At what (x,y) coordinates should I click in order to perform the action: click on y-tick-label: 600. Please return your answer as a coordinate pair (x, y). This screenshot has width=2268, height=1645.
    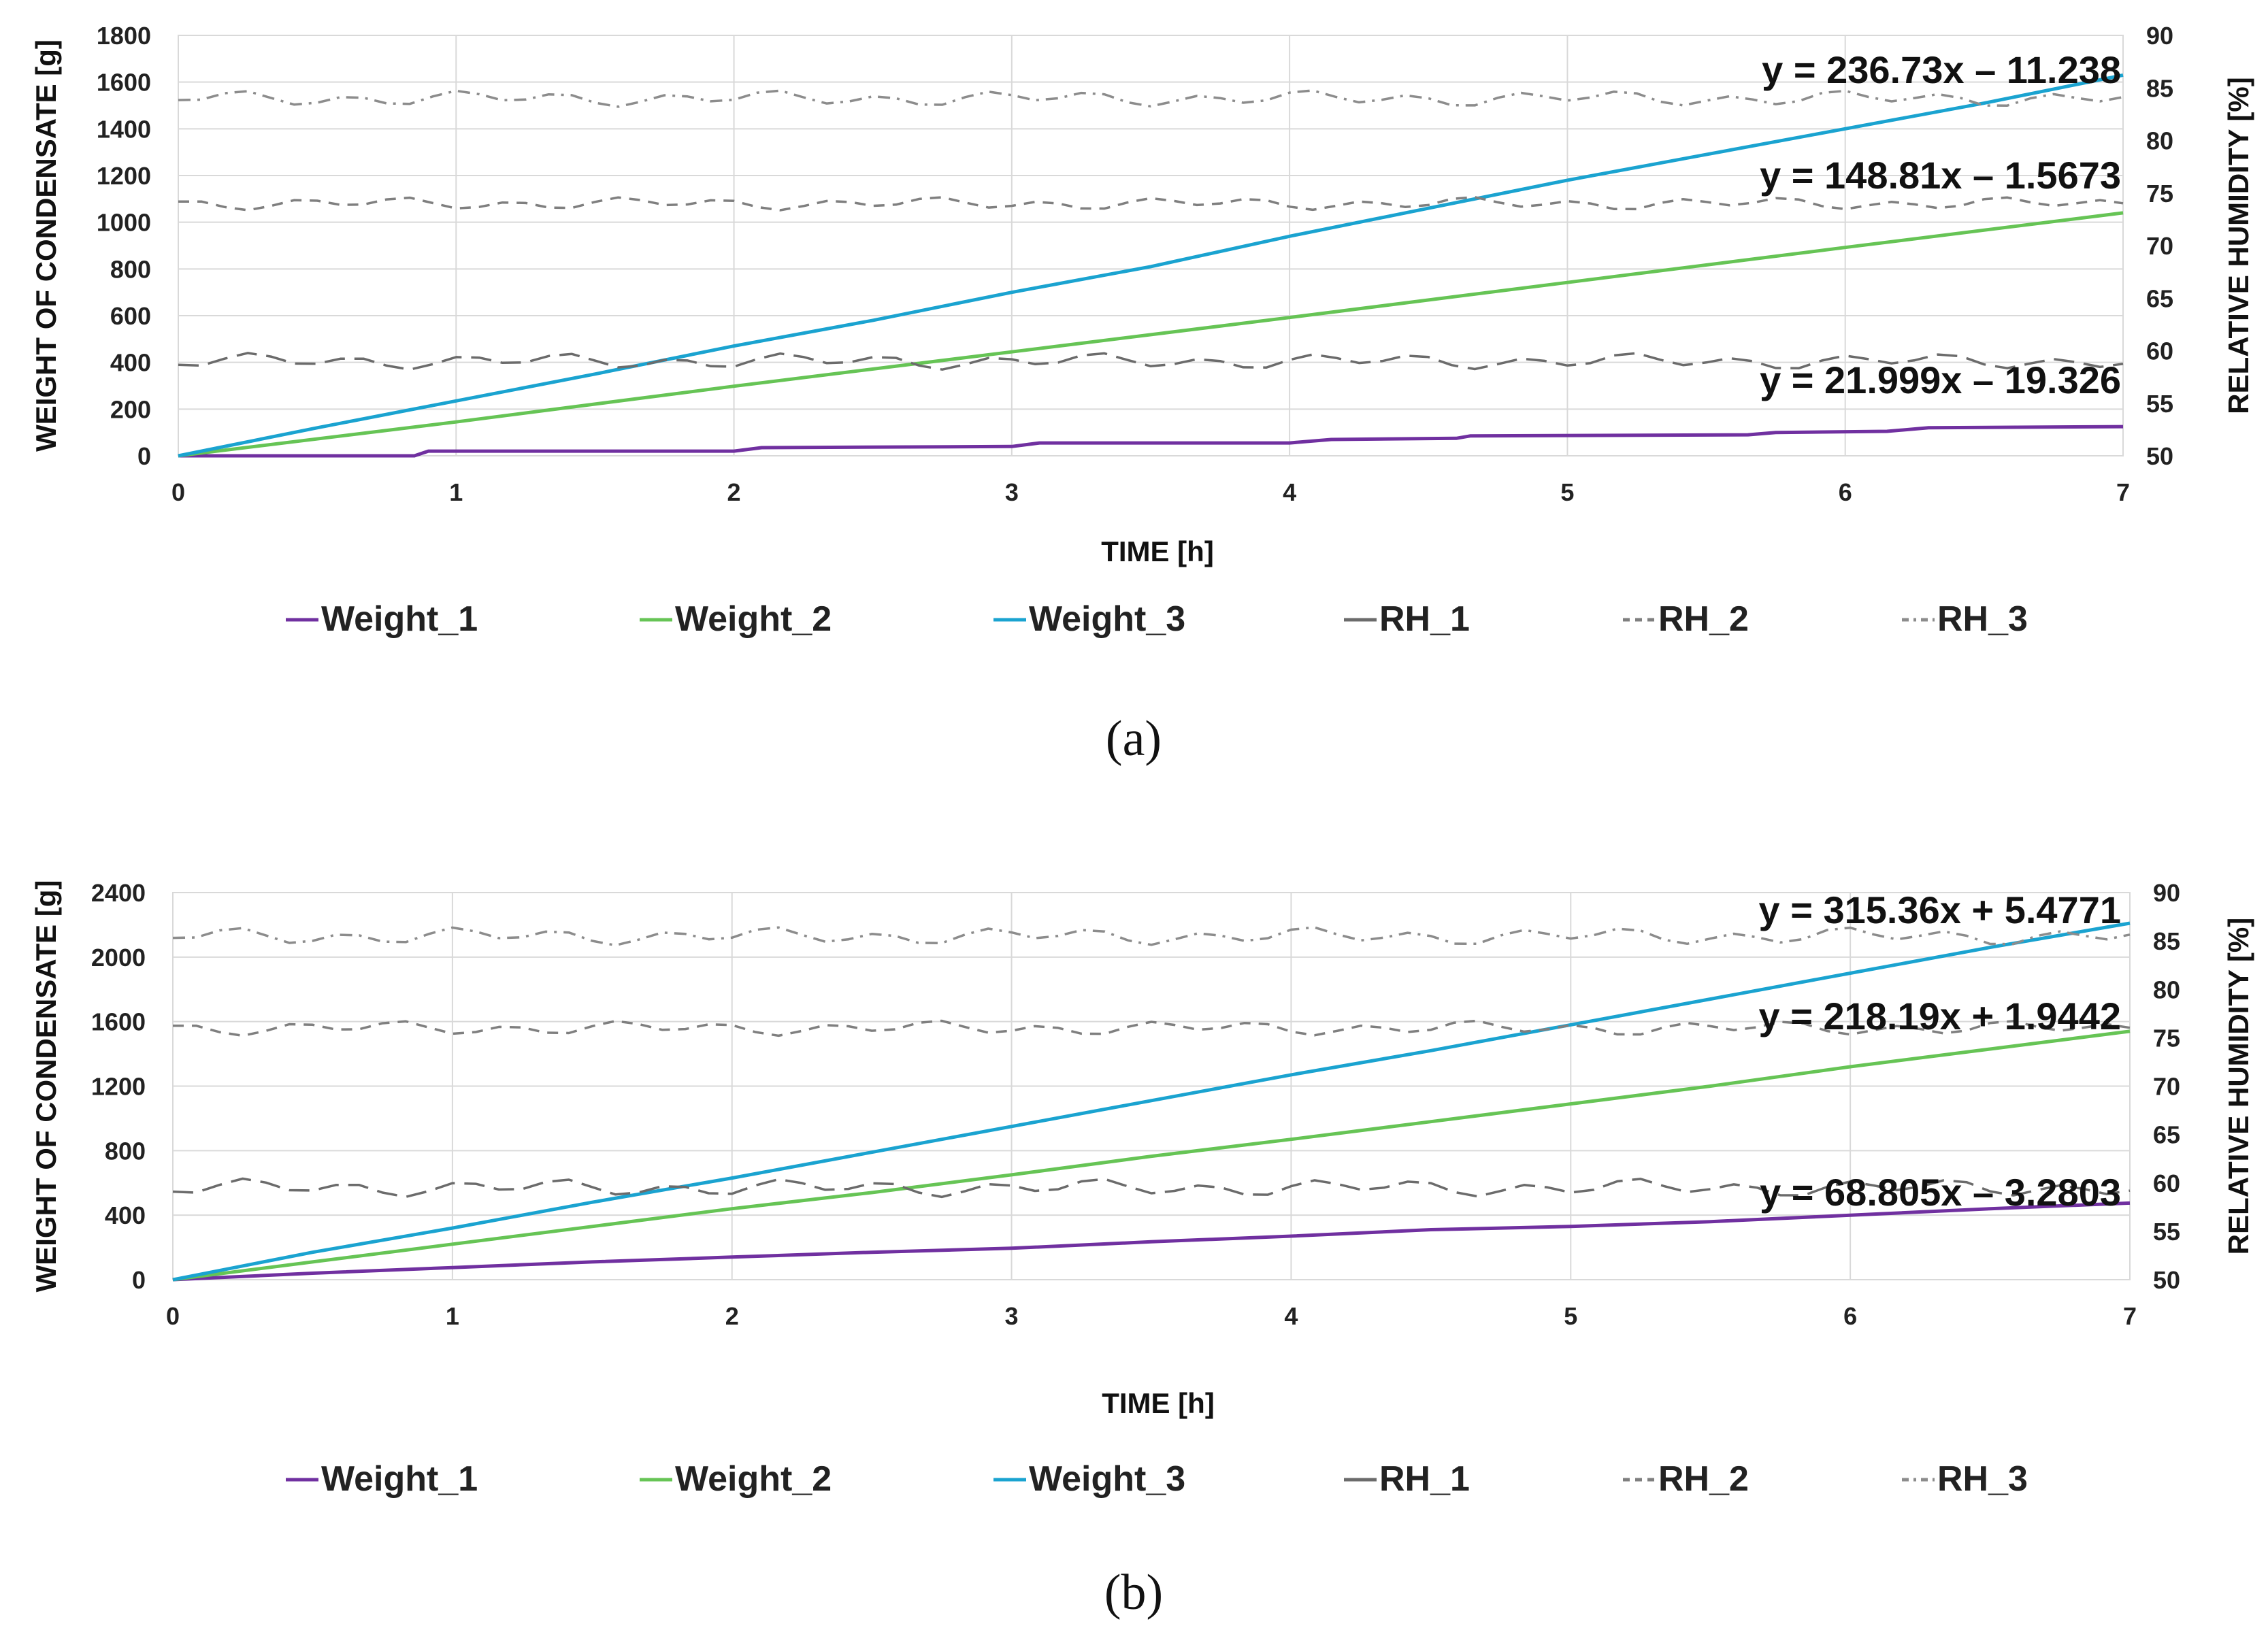
    Looking at the image, I should click on (130, 316).